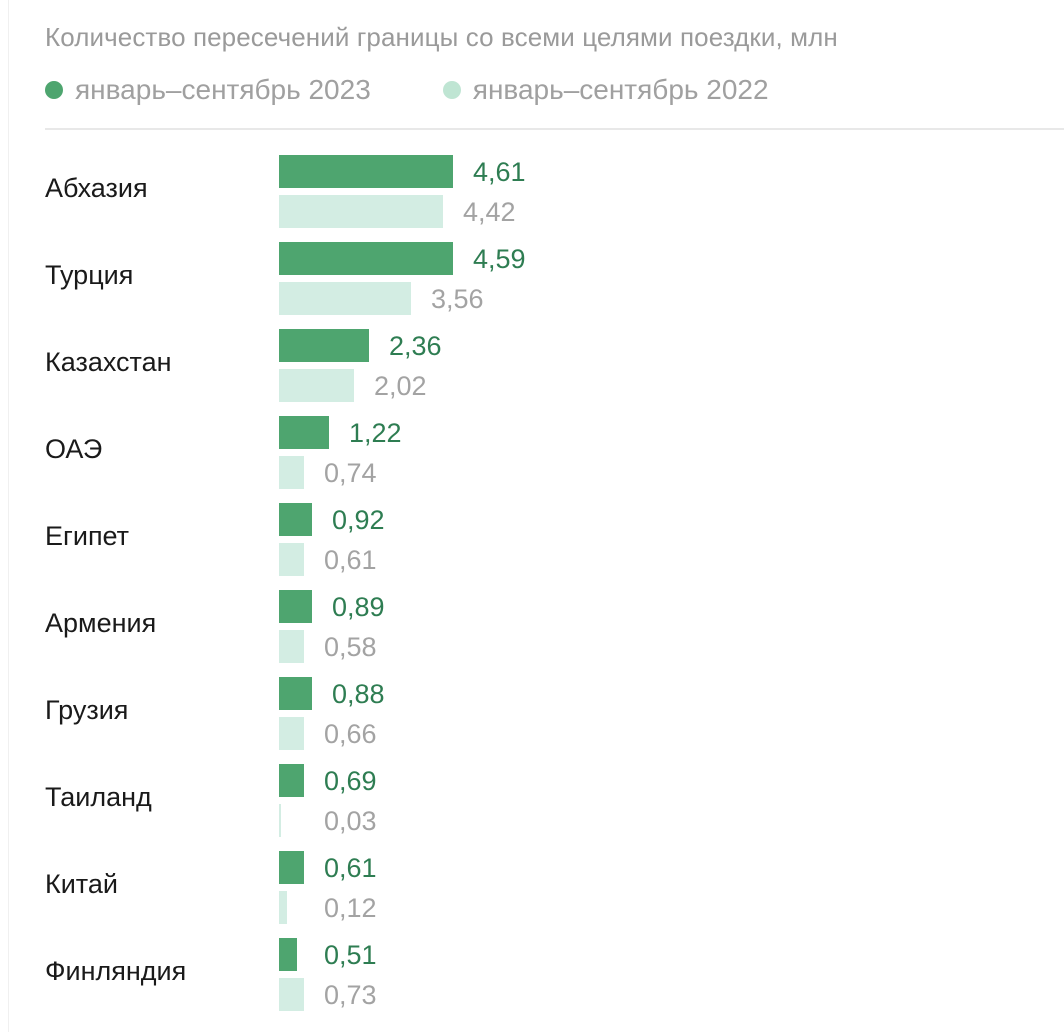 This screenshot has height=1032, width=1064. I want to click on header-divider, so click(554, 129).